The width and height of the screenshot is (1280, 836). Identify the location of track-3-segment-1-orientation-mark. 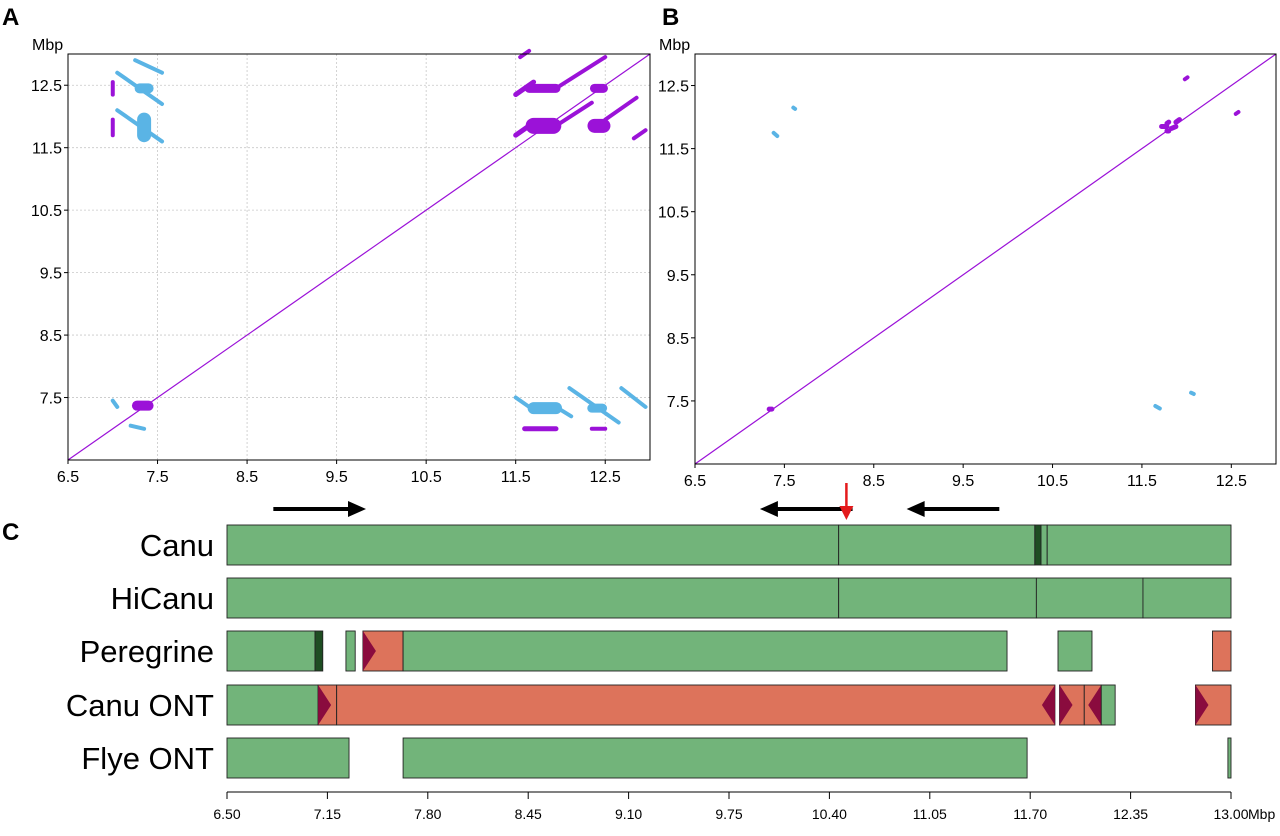
(325, 705).